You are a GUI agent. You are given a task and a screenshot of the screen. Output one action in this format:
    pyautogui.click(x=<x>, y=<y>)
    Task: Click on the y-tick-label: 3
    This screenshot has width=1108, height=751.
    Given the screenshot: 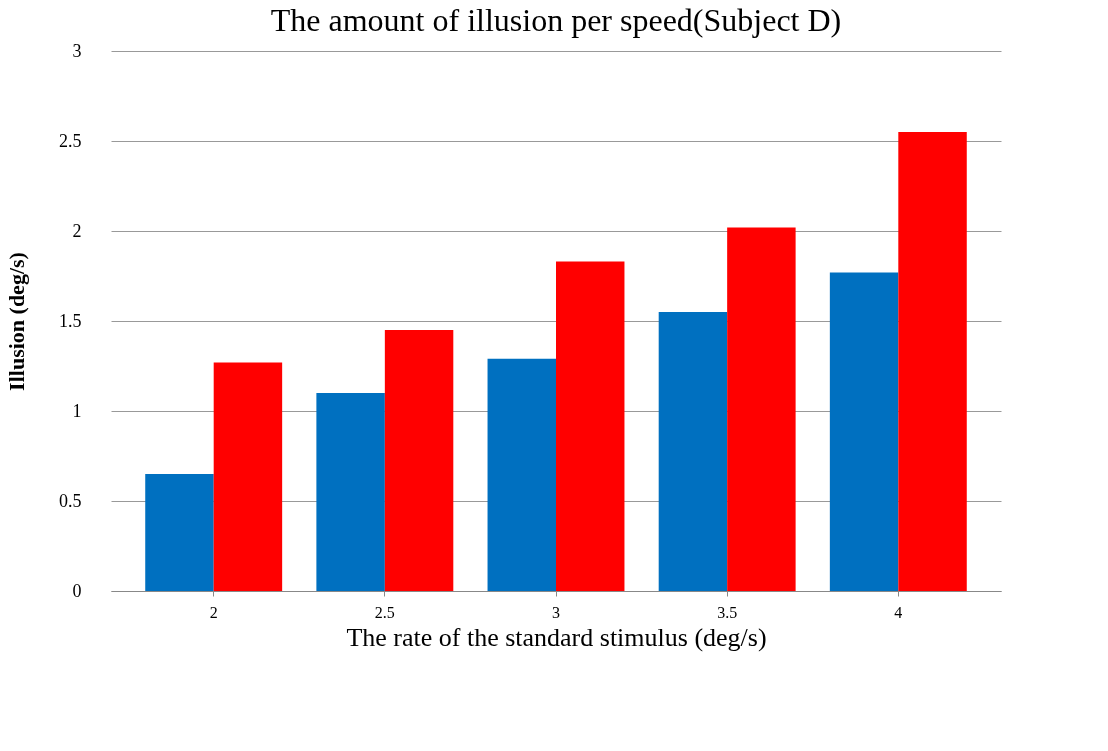 What is the action you would take?
    pyautogui.click(x=77, y=50)
    